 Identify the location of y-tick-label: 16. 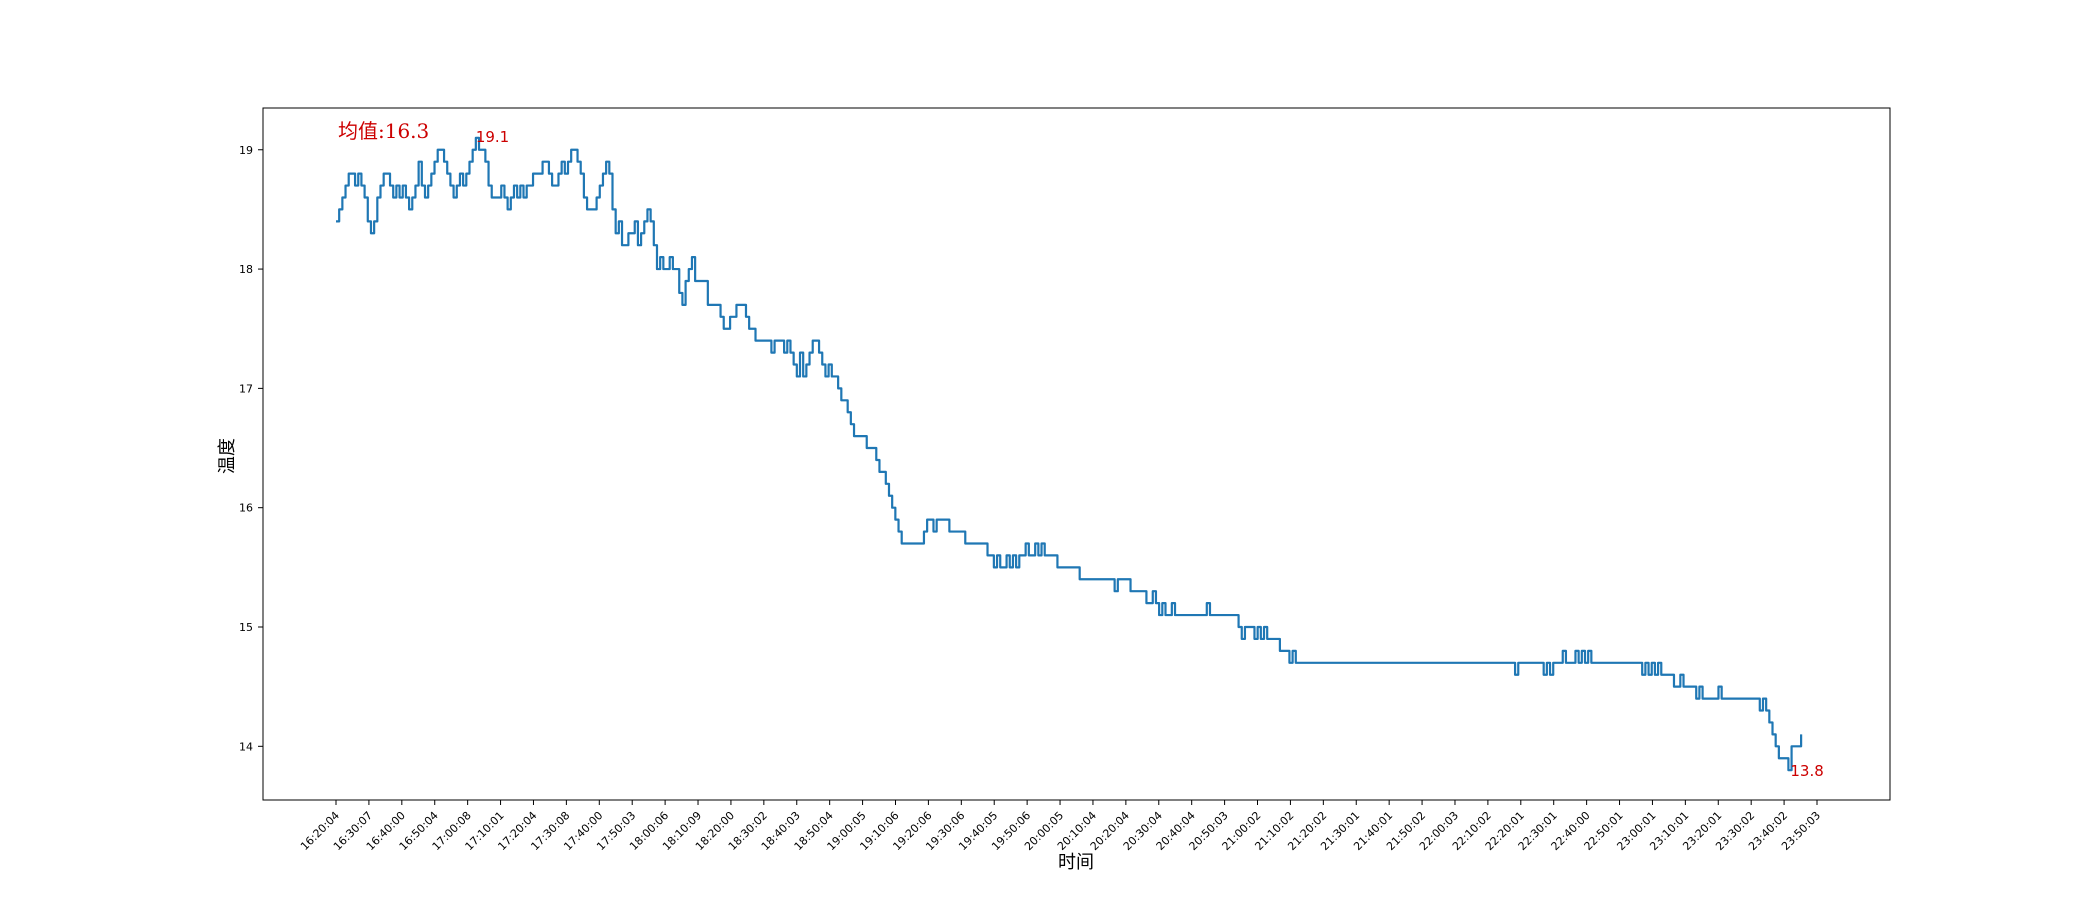
(246, 508).